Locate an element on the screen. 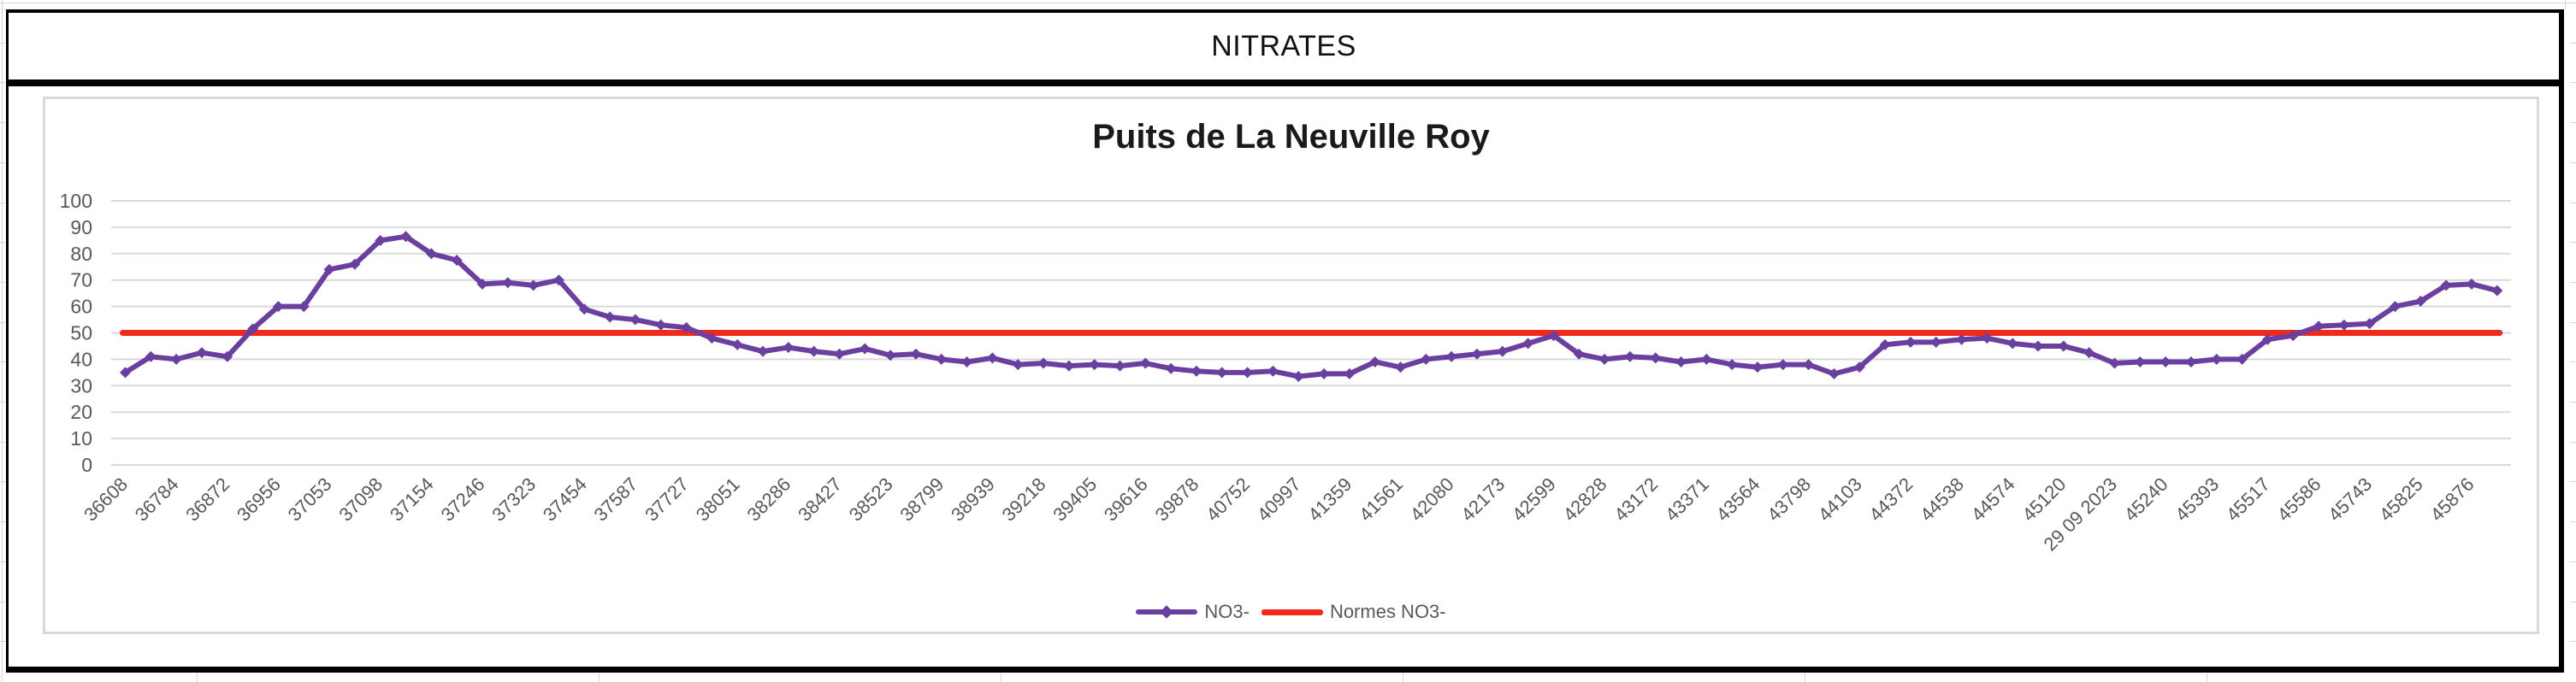  svg-text: 40 is located at coordinates (81, 359).